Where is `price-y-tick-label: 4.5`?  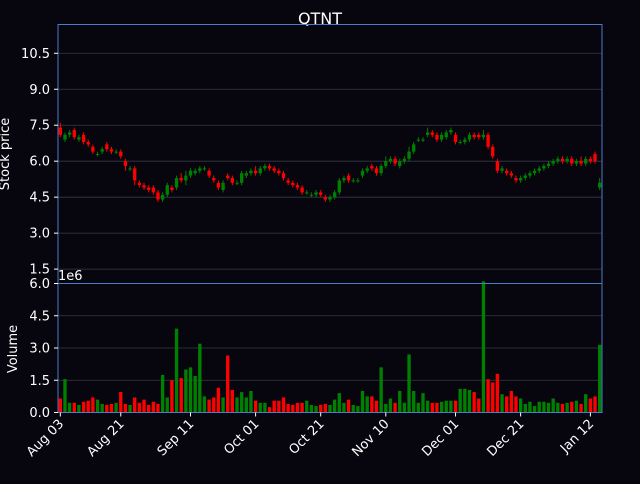 price-y-tick-label: 4.5 is located at coordinates (39, 198).